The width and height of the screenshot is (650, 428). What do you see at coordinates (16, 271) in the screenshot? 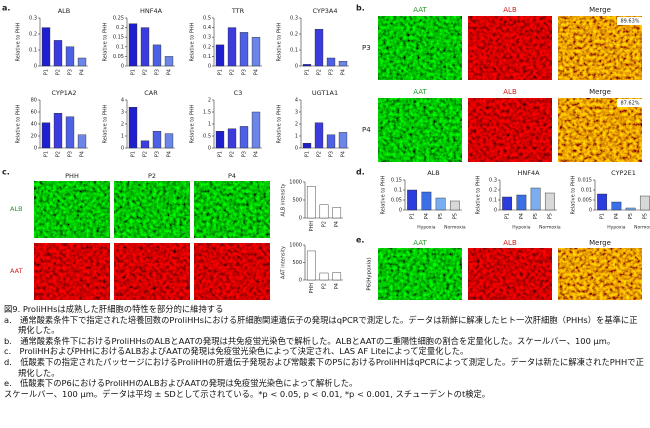
I see `row-label: AAT` at bounding box center [16, 271].